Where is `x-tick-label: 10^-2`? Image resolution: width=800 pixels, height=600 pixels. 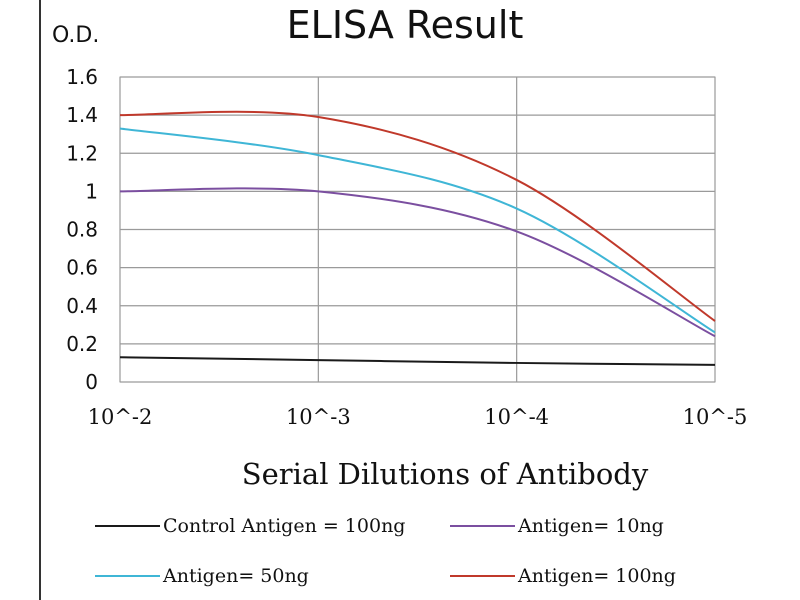 x-tick-label: 10^-2 is located at coordinates (120, 417).